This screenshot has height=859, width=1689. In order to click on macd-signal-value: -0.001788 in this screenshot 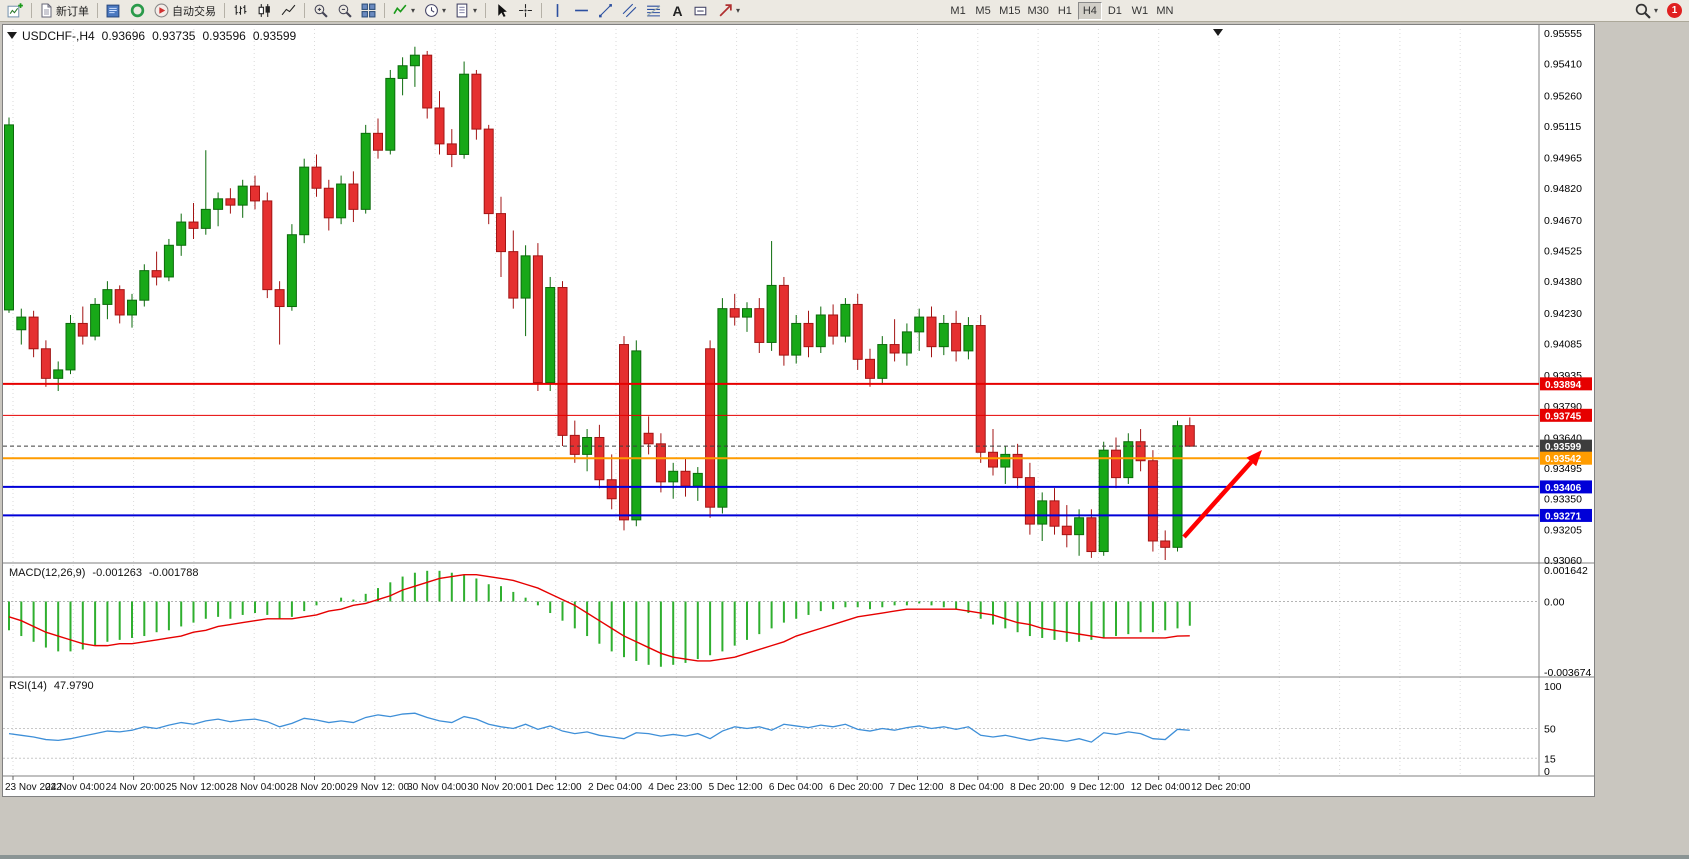, I will do `click(173, 573)`.